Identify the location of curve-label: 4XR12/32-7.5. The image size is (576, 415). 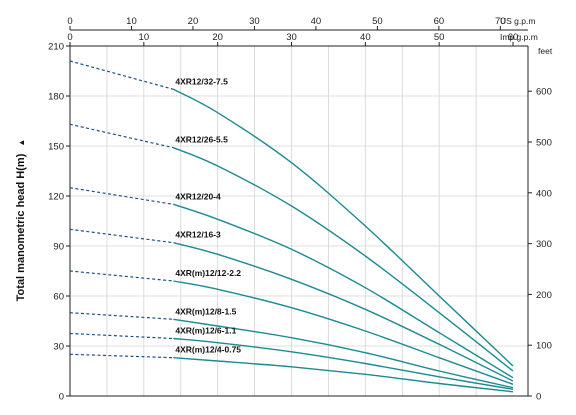
(201, 81).